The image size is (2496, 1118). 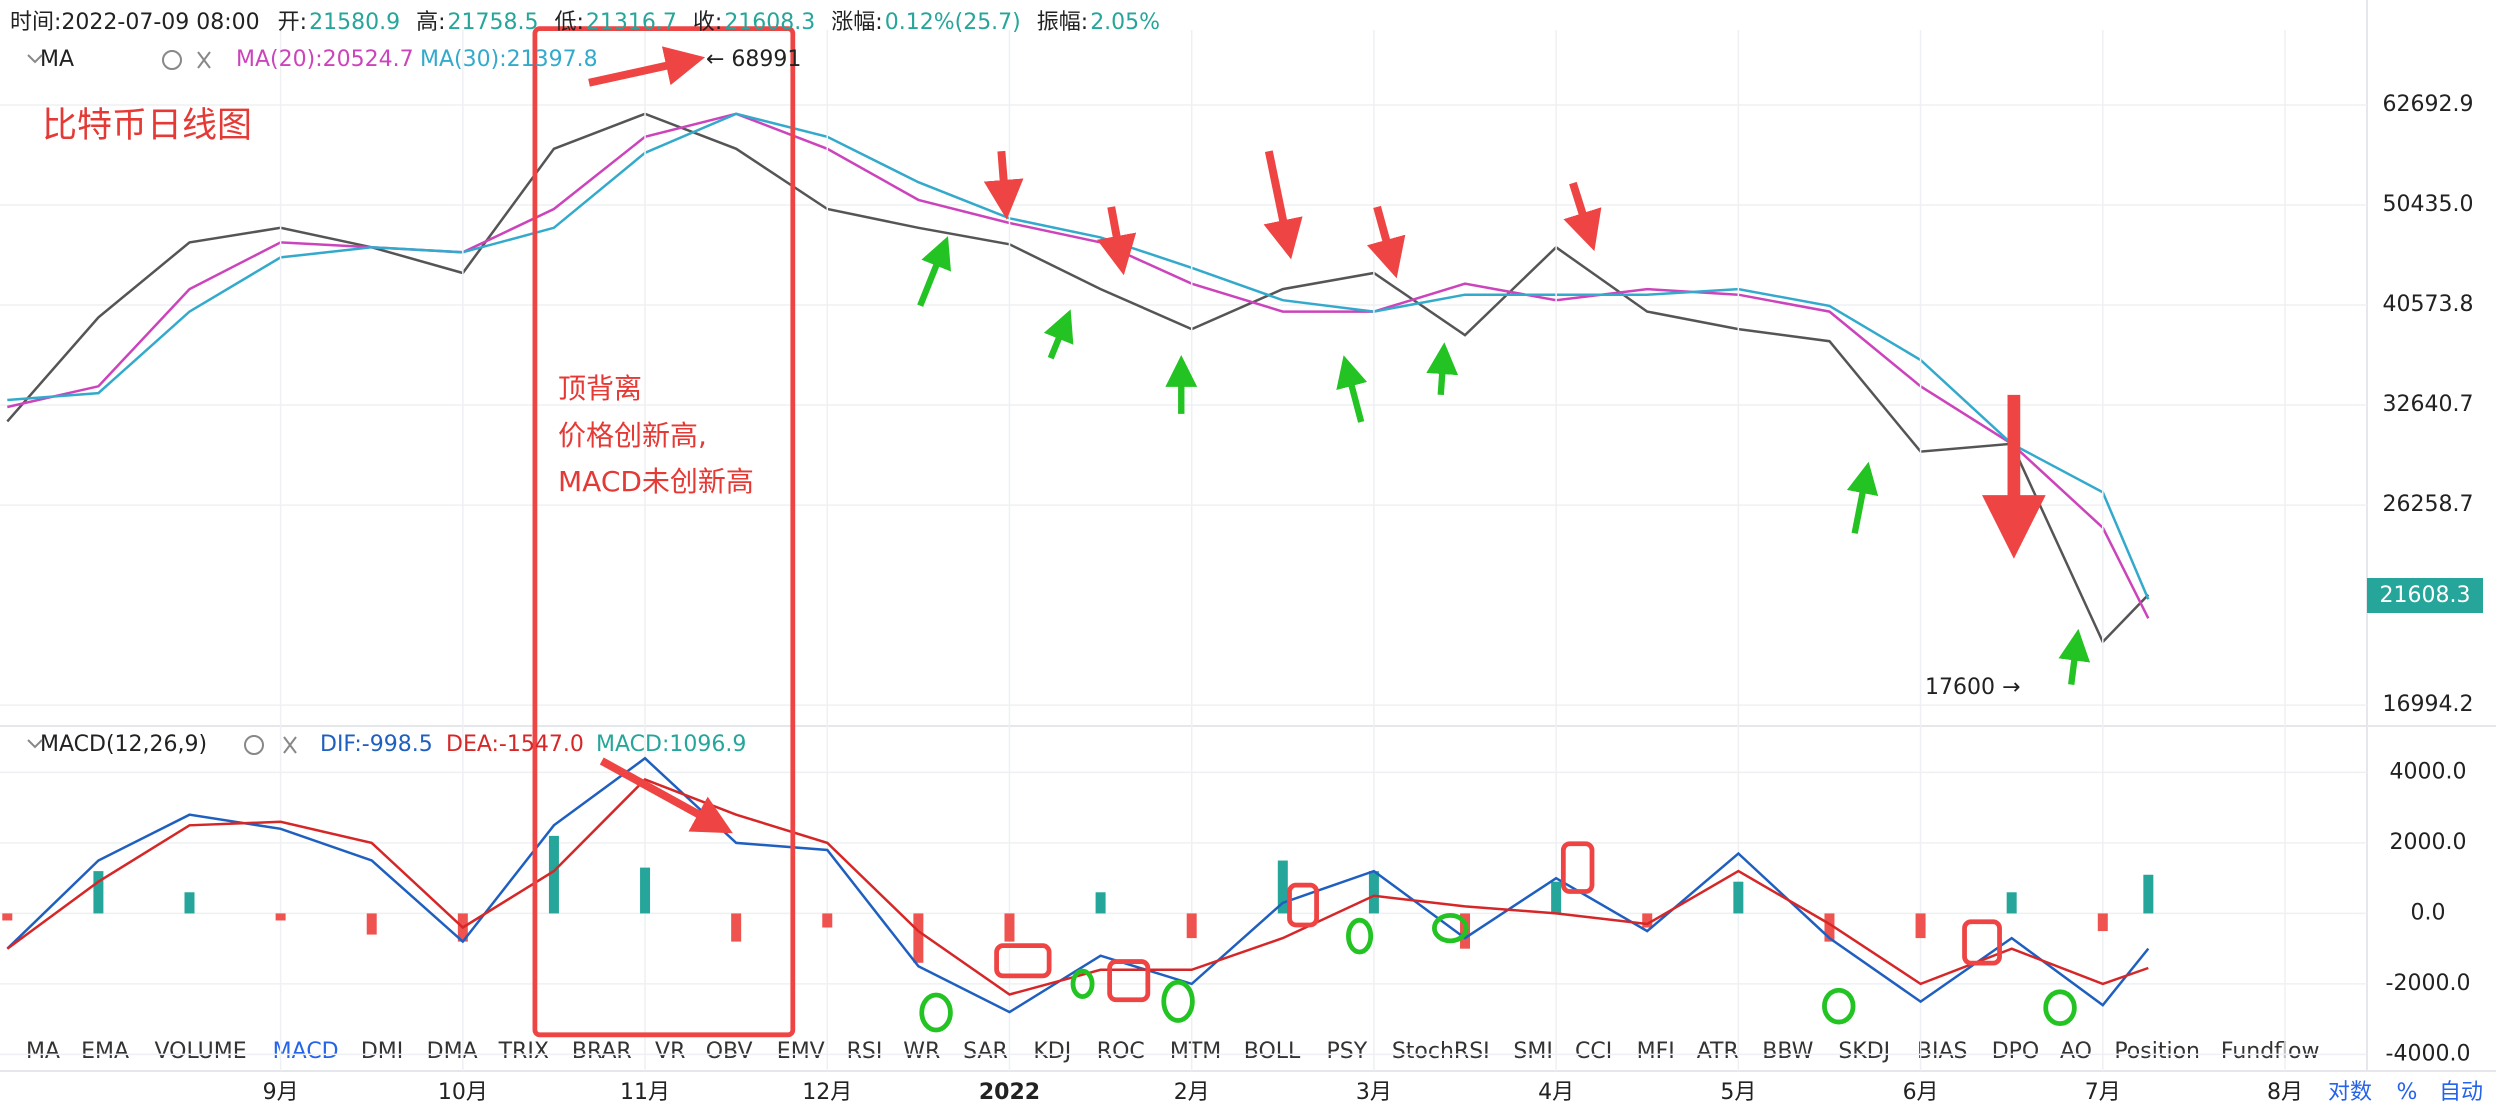 What do you see at coordinates (2428, 304) in the screenshot?
I see `y-tick-label: 40573.8` at bounding box center [2428, 304].